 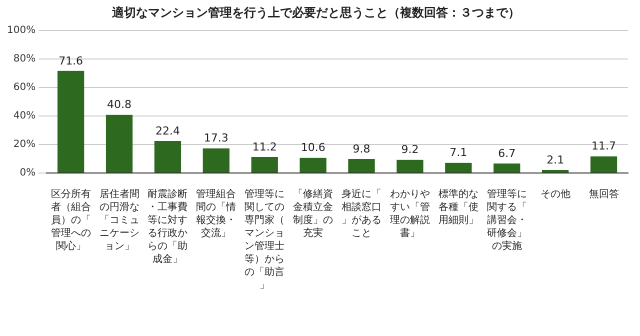 What do you see at coordinates (24, 144) in the screenshot?
I see `y-tick-label: 20%` at bounding box center [24, 144].